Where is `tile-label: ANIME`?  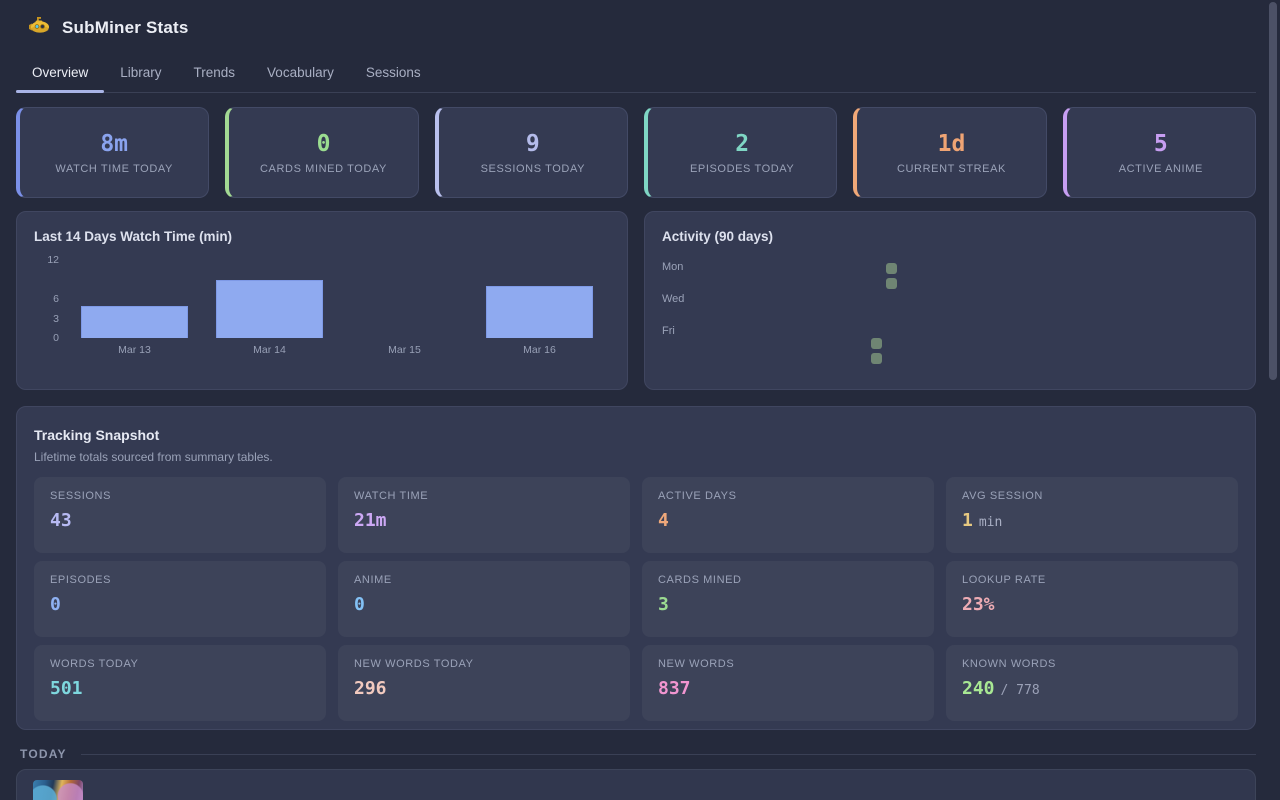
tile-label: ANIME is located at coordinates (373, 580).